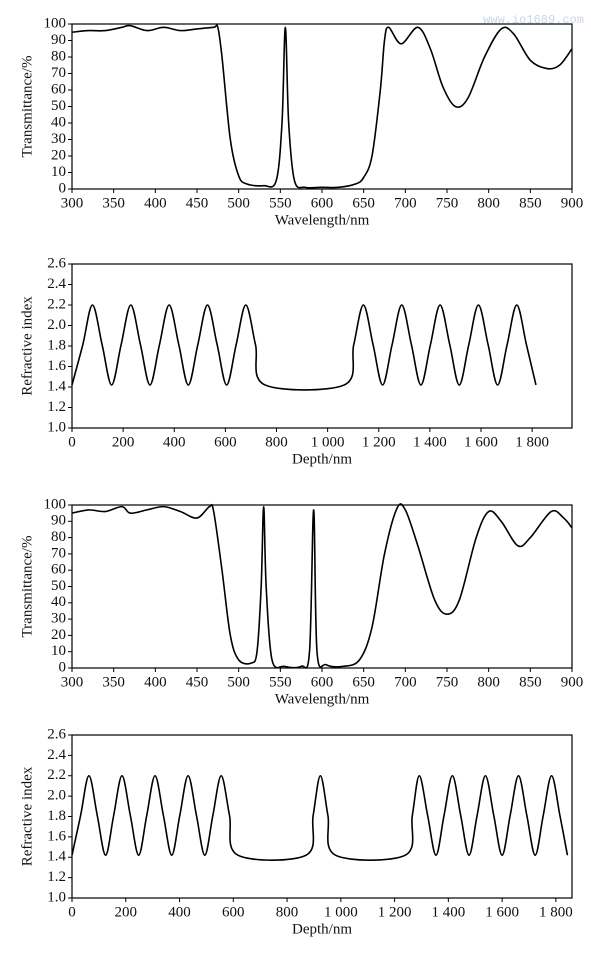  Describe the element at coordinates (533, 20) in the screenshot. I see `watermark: www.io1689.com` at that location.